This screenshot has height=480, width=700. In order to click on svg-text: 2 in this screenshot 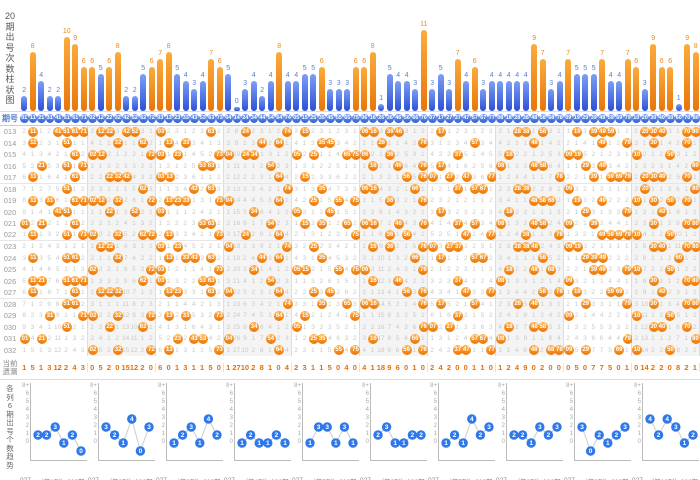, I will do `click(217, 435)`.